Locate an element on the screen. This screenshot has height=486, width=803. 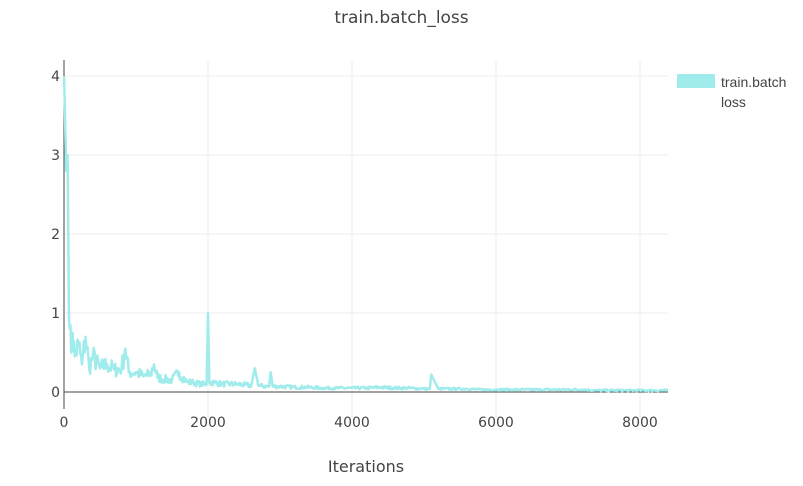
legend-label-line1: train.batch is located at coordinates (754, 82).